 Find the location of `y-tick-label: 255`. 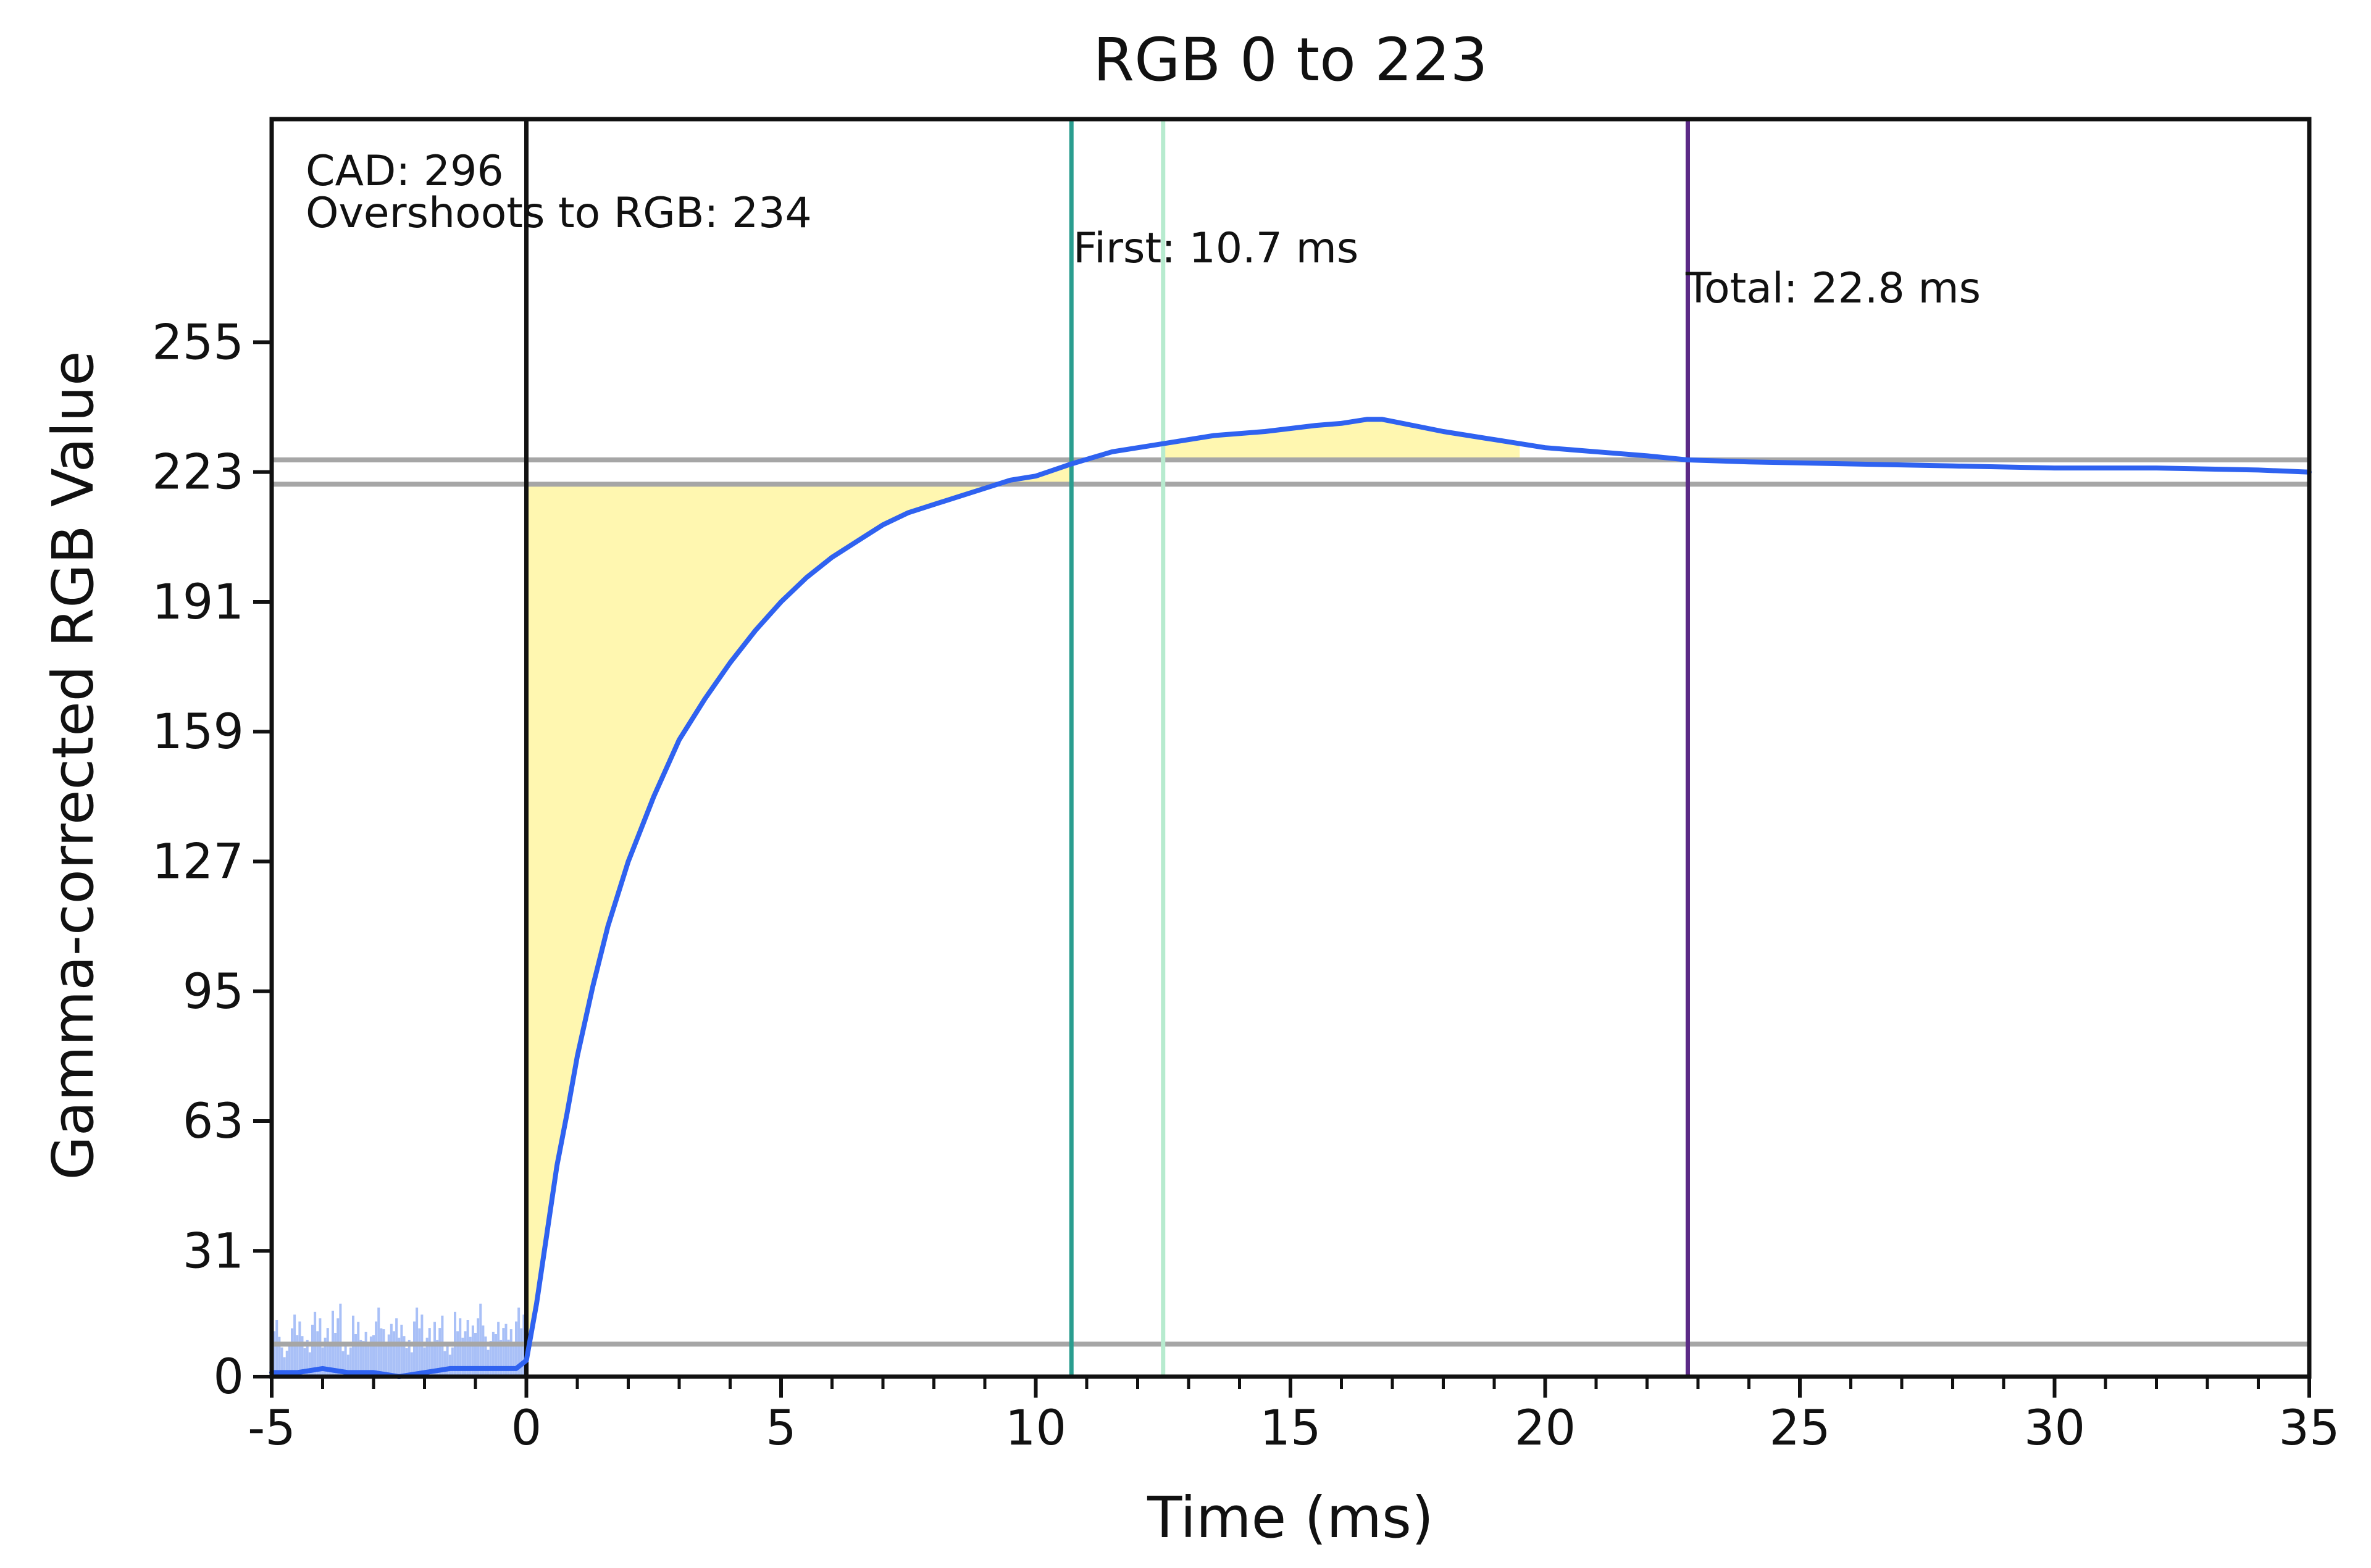

y-tick-label: 255 is located at coordinates (198, 342).